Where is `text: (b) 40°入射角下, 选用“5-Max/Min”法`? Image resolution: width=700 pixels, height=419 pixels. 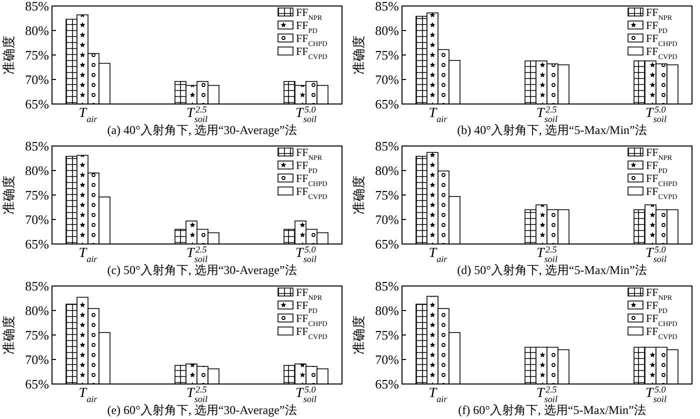 text: (b) 40°入射角下, 选用“5-Max/Min”法 is located at coordinates (552, 130).